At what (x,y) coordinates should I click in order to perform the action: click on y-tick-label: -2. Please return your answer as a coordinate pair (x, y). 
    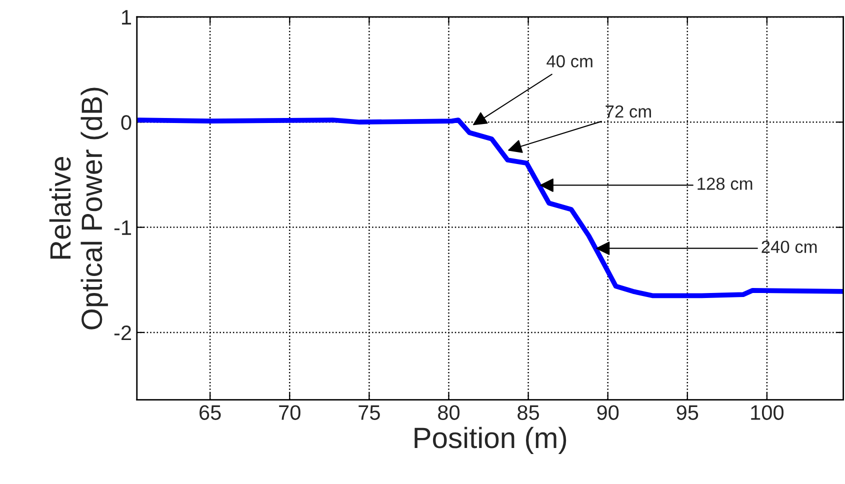
    Looking at the image, I should click on (122, 332).